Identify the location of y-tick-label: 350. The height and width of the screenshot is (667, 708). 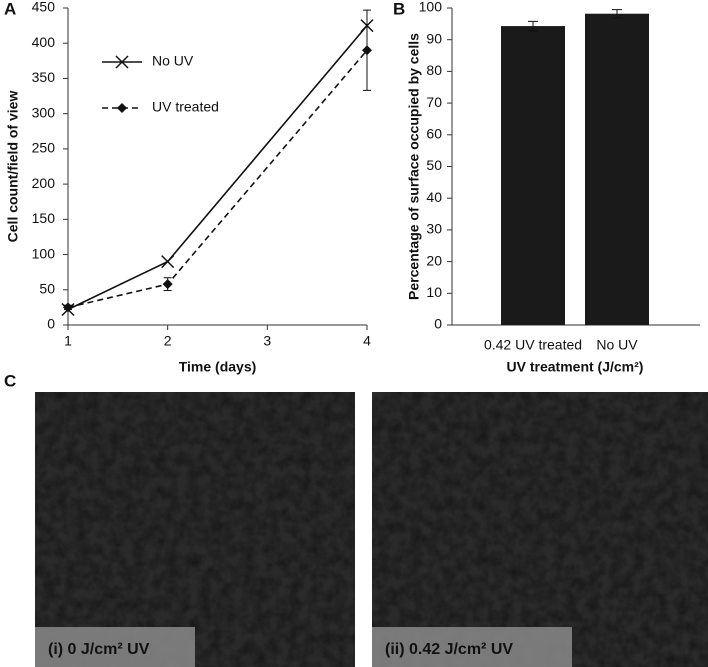
(44, 77).